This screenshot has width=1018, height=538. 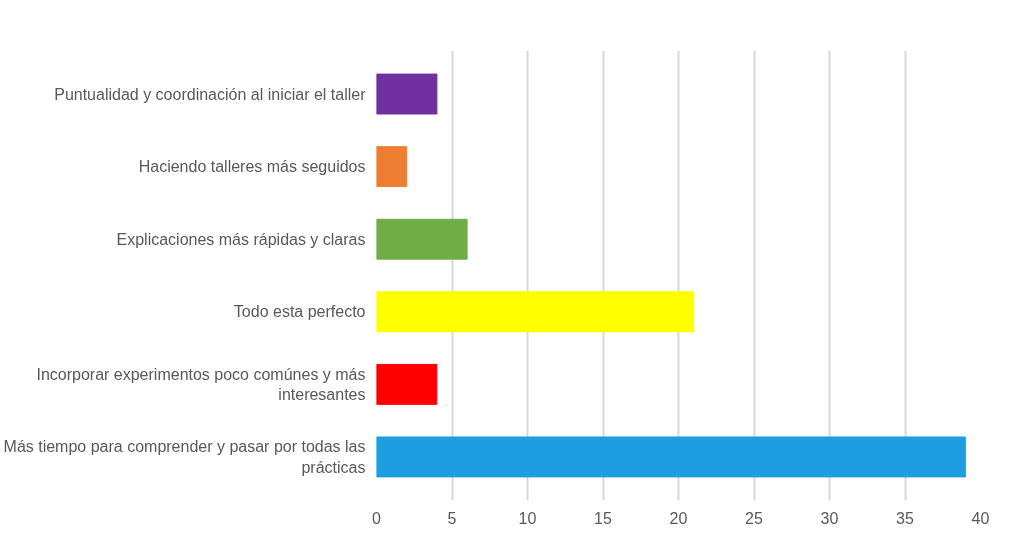 I want to click on x-tick-label: 10, so click(x=527, y=518).